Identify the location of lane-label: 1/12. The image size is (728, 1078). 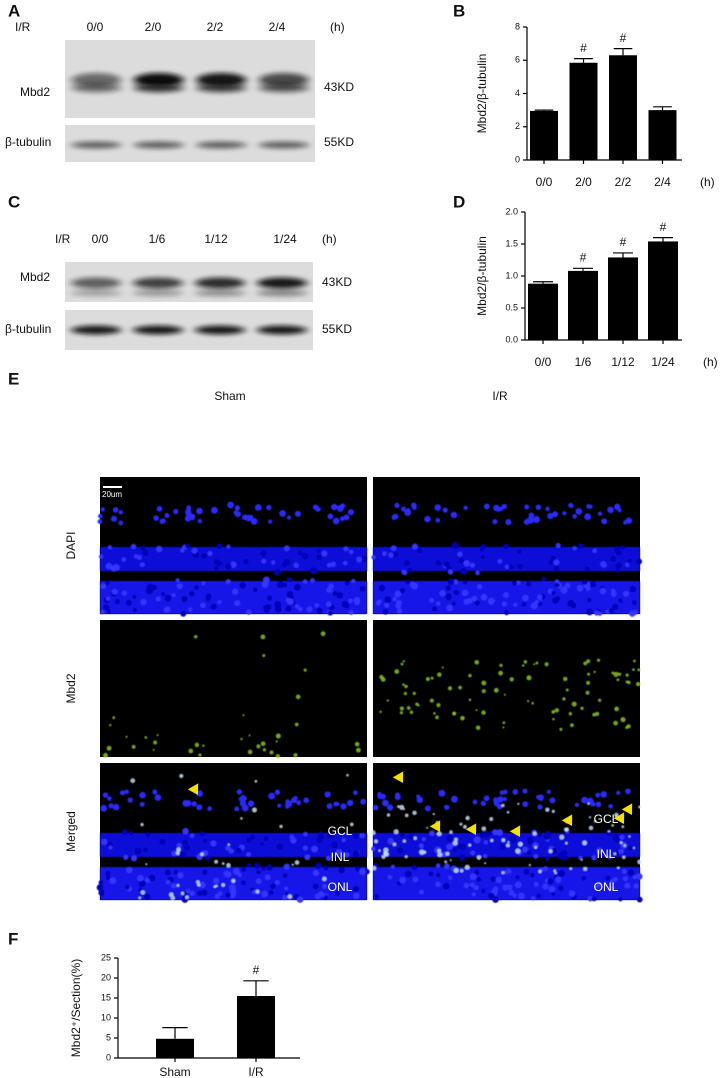
(216, 239).